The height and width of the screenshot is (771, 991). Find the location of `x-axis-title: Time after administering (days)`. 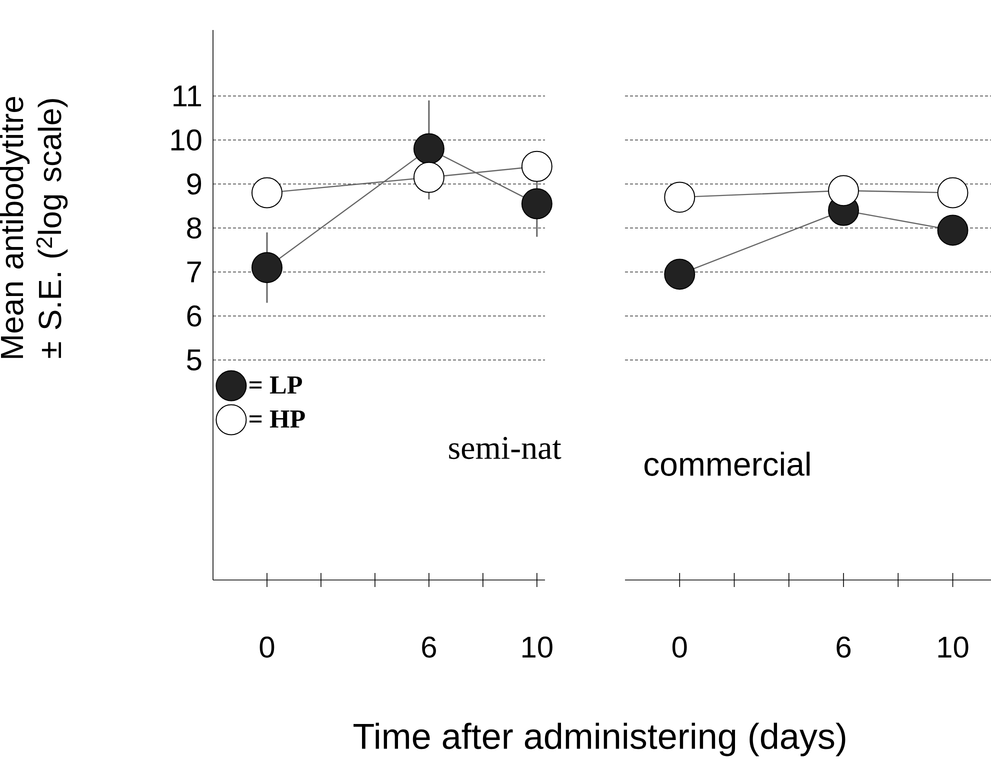

x-axis-title: Time after administering (days) is located at coordinates (600, 739).